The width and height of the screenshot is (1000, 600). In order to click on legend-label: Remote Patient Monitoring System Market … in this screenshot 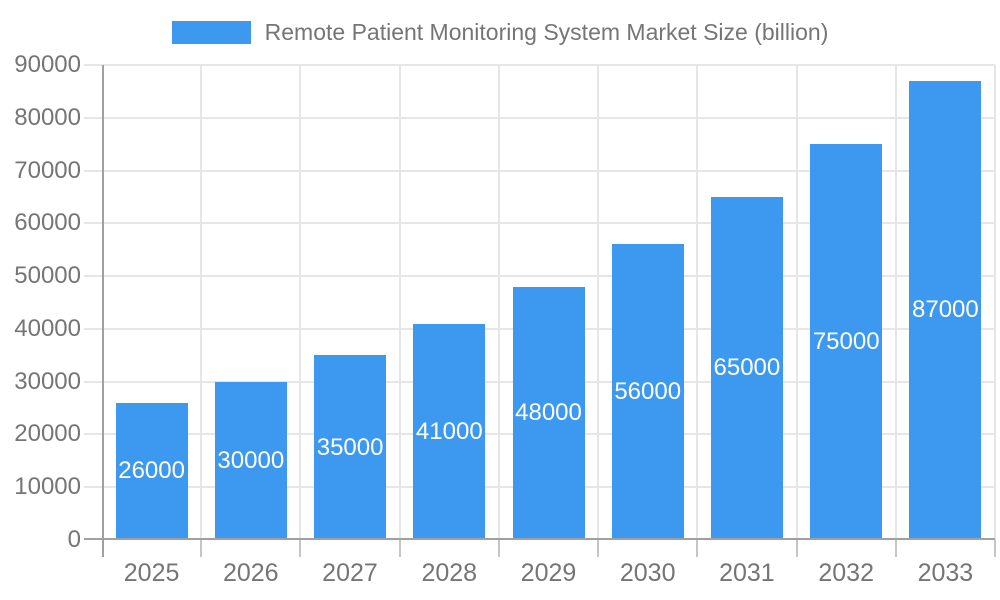, I will do `click(546, 31)`.